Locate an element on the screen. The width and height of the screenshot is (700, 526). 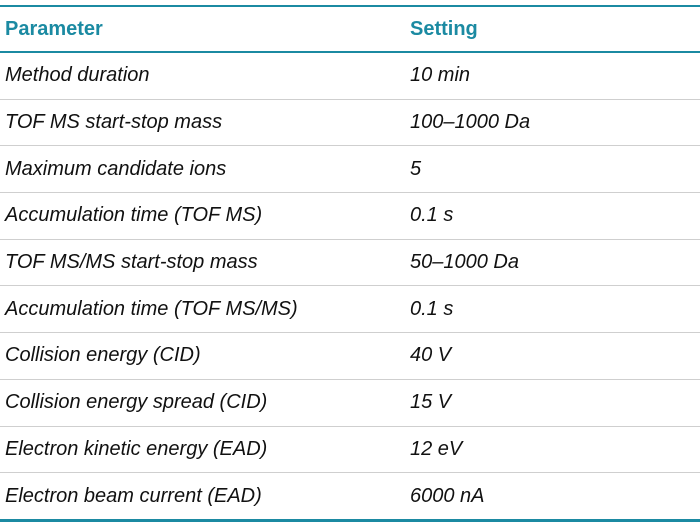
header-row: Parameter Setting is located at coordinates (350, 29).